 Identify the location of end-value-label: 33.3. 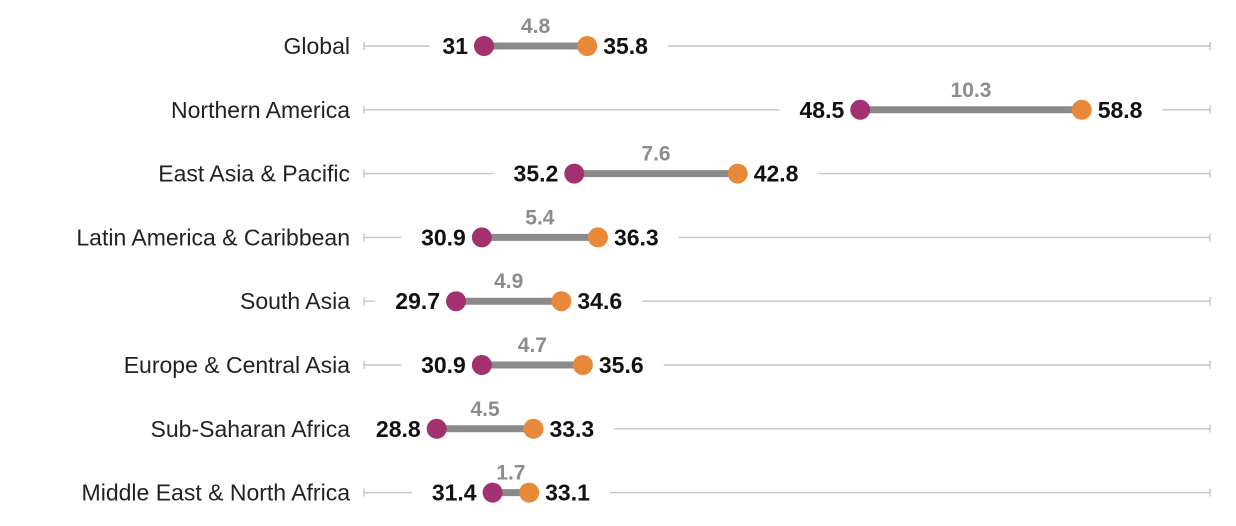
(571, 429).